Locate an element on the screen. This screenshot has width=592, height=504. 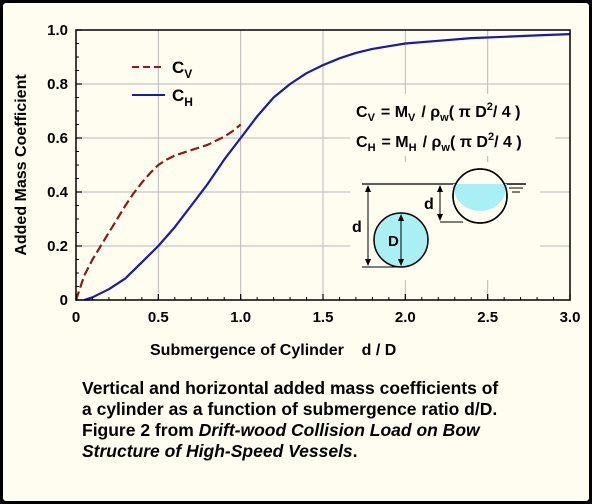
y-tick-label: 1.0 is located at coordinates (57, 30).